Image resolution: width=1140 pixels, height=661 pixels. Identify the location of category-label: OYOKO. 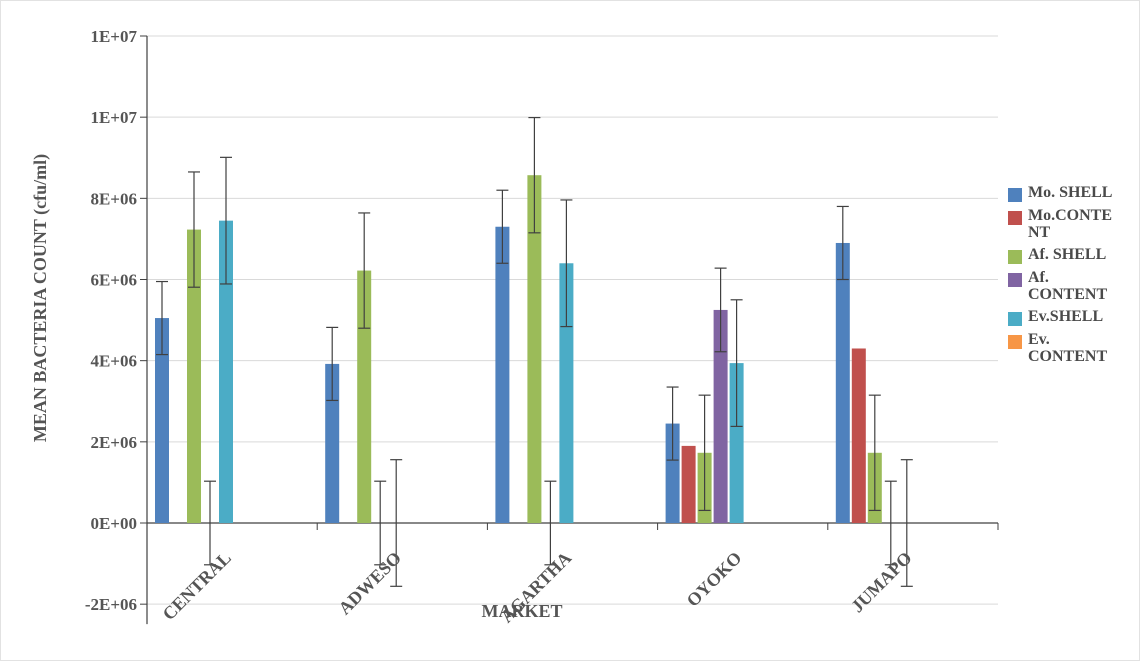
(714, 579).